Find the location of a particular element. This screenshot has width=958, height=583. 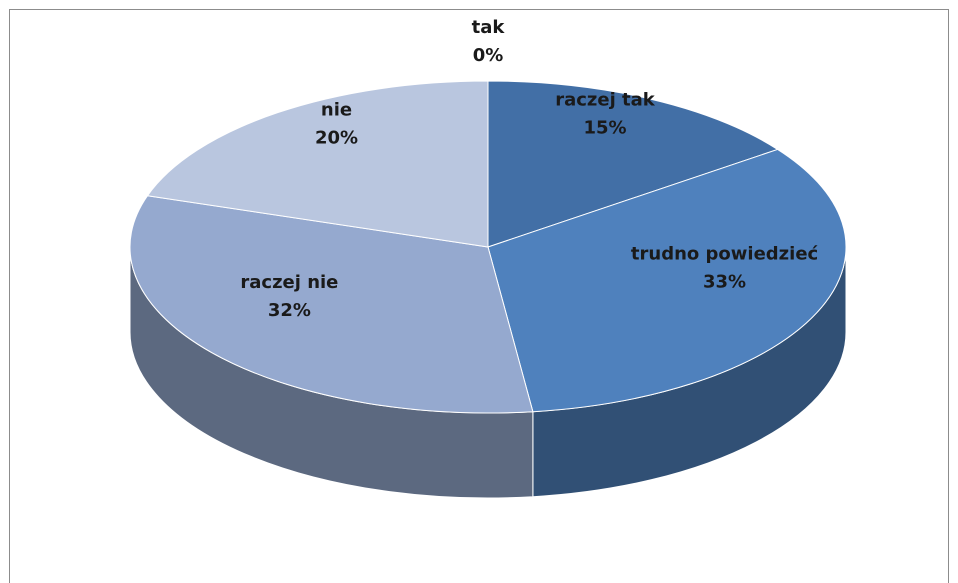

data-label-value: 32% is located at coordinates (289, 310).